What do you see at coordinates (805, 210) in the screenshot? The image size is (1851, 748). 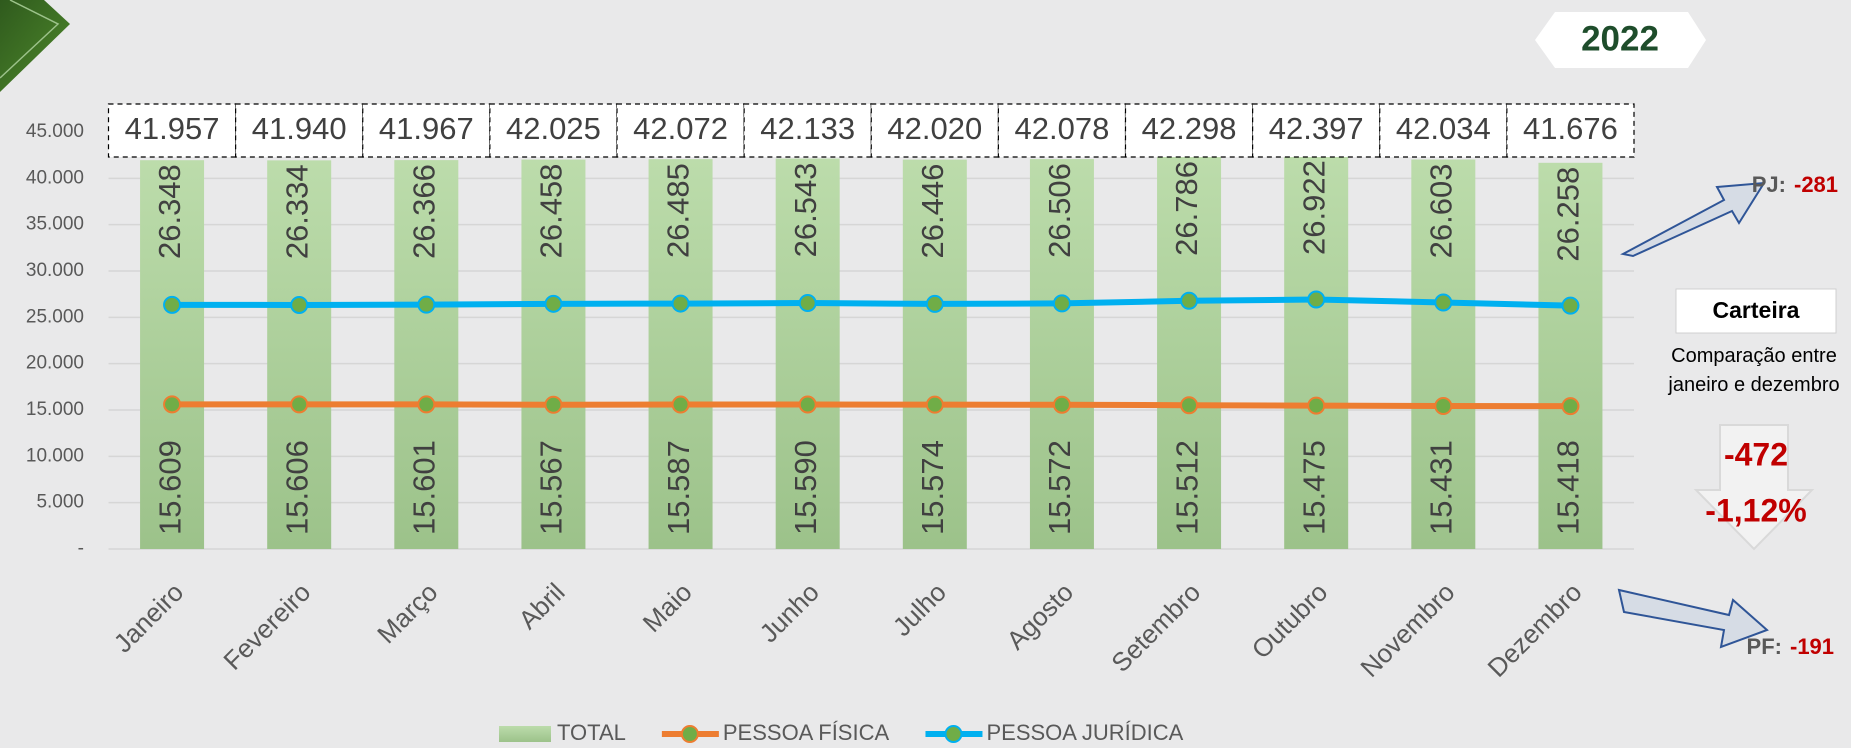 I see `value-label: 26.543` at bounding box center [805, 210].